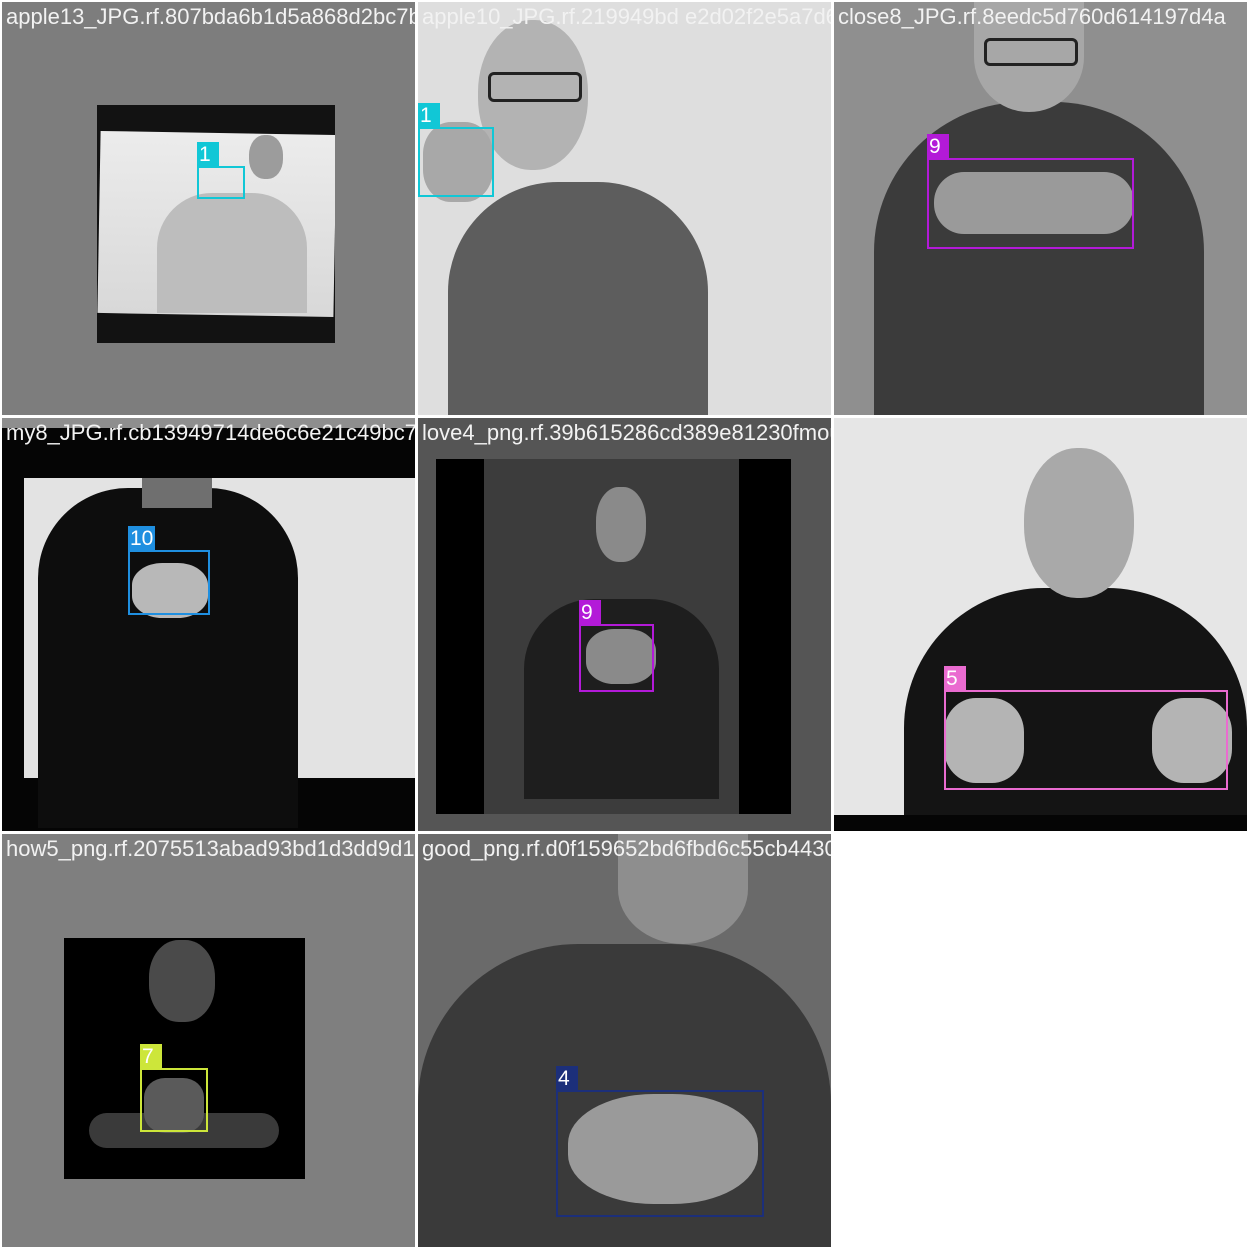  Describe the element at coordinates (1032, 16) in the screenshot. I see `filename-3: close8_JPG.rf.8eedc5d760d614197d4a` at that location.